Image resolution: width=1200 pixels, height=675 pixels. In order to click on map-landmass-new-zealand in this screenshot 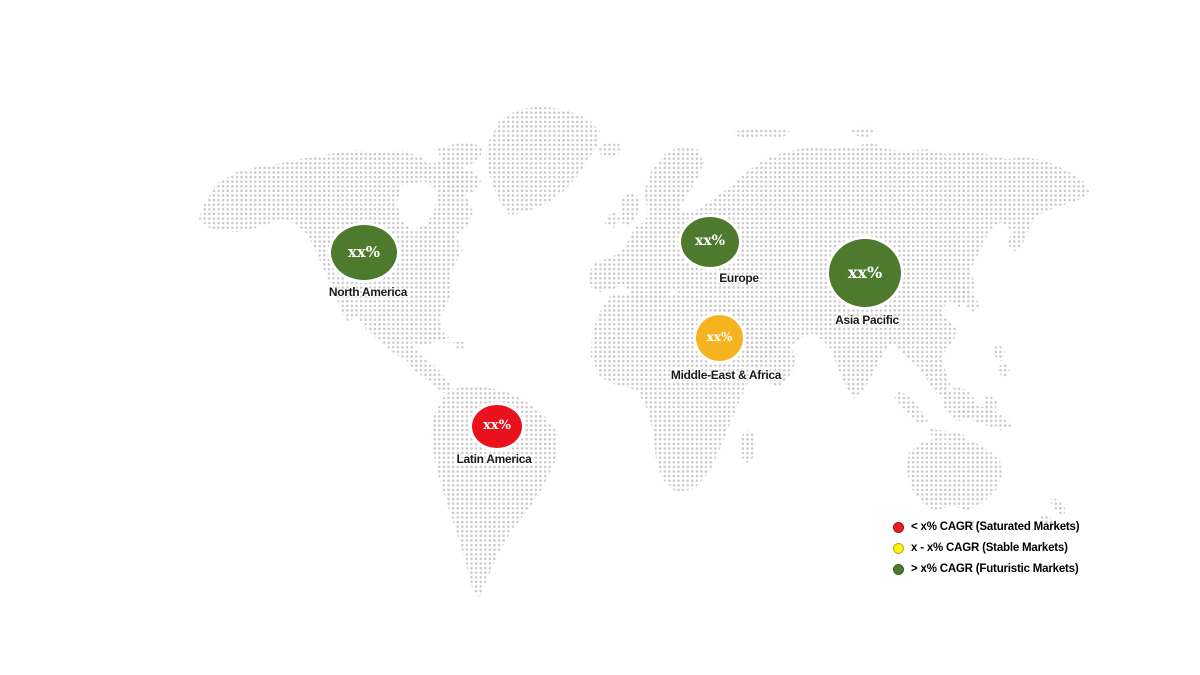, I will do `click(1053, 514)`.